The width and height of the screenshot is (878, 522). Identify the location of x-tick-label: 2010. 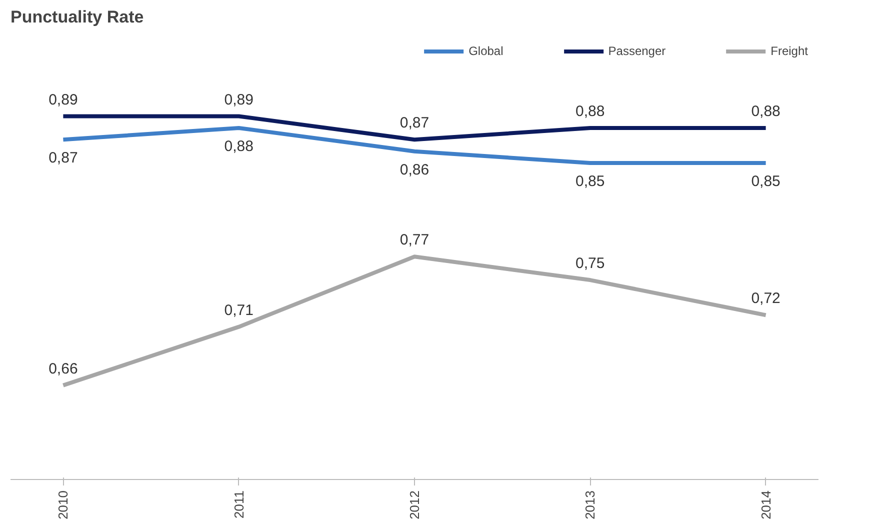
(63, 505).